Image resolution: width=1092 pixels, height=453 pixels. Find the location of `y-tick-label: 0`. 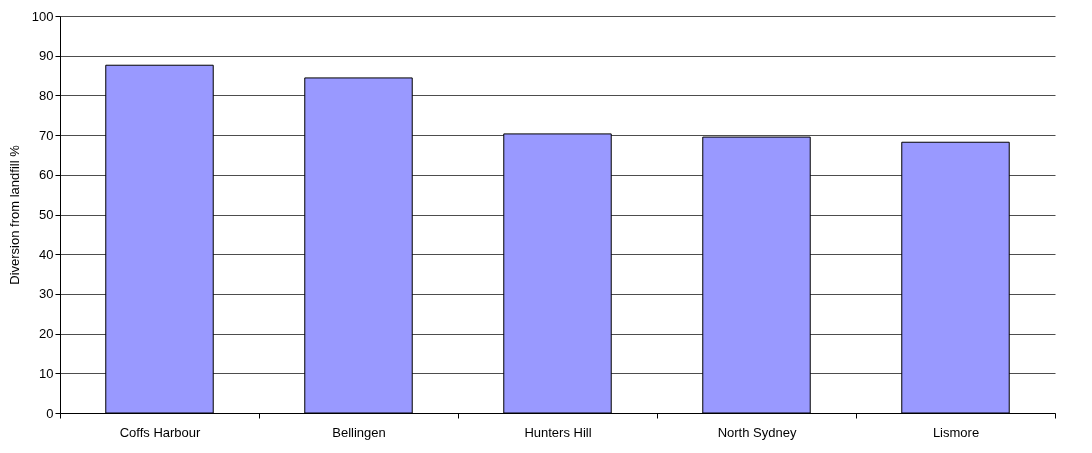

y-tick-label: 0 is located at coordinates (50, 413).